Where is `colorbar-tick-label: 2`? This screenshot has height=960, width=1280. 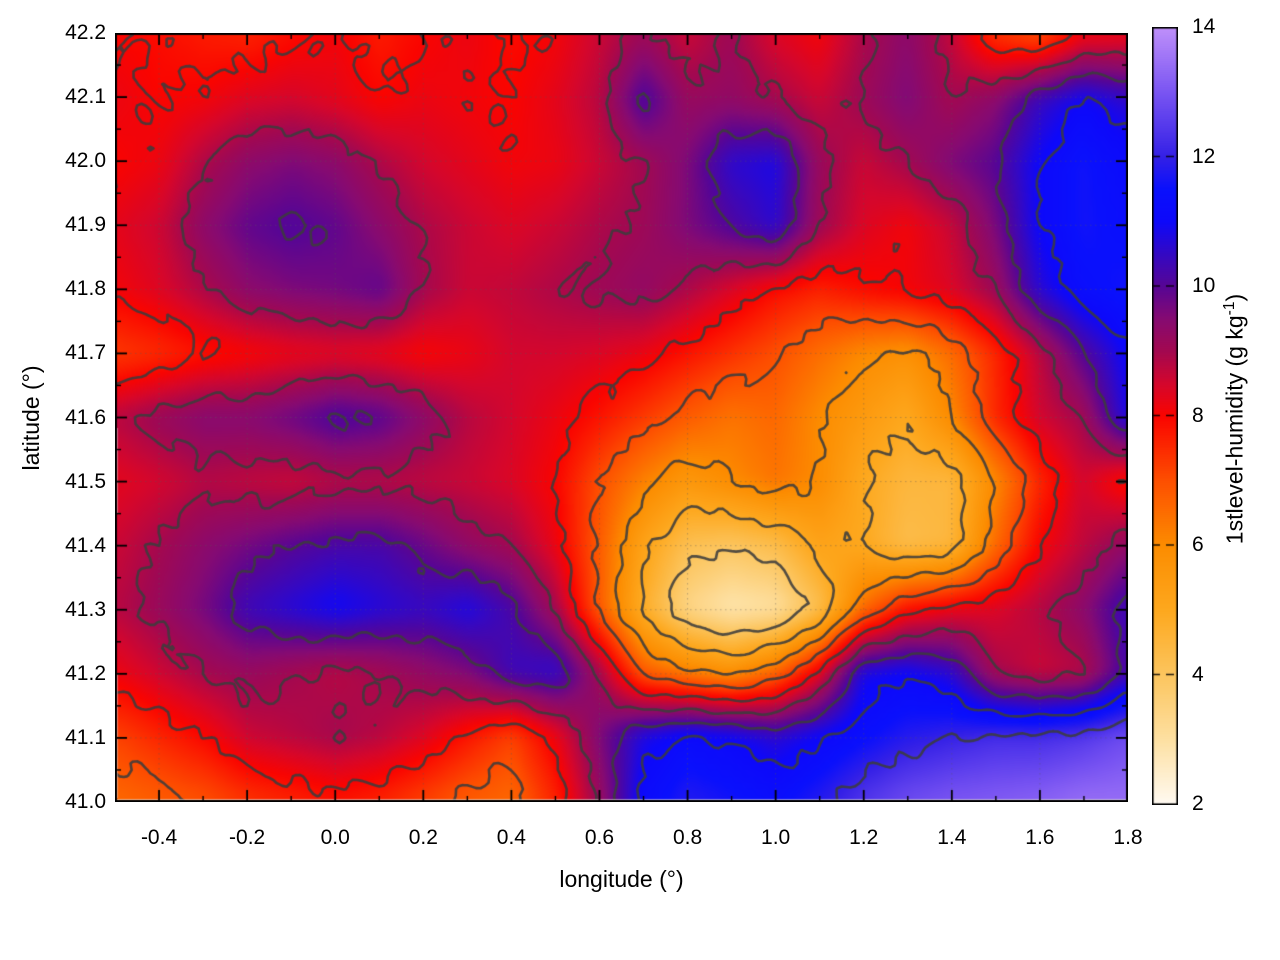 colorbar-tick-label: 2 is located at coordinates (1198, 803).